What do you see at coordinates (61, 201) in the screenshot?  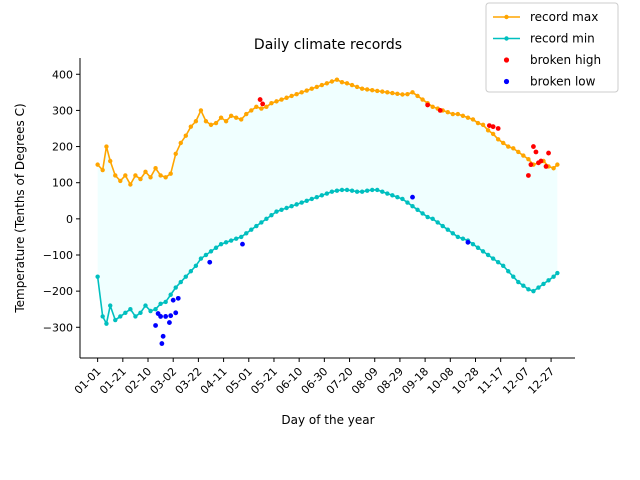 I see `y-ticks: −300 −200 −100 0 100 200 300 400` at bounding box center [61, 201].